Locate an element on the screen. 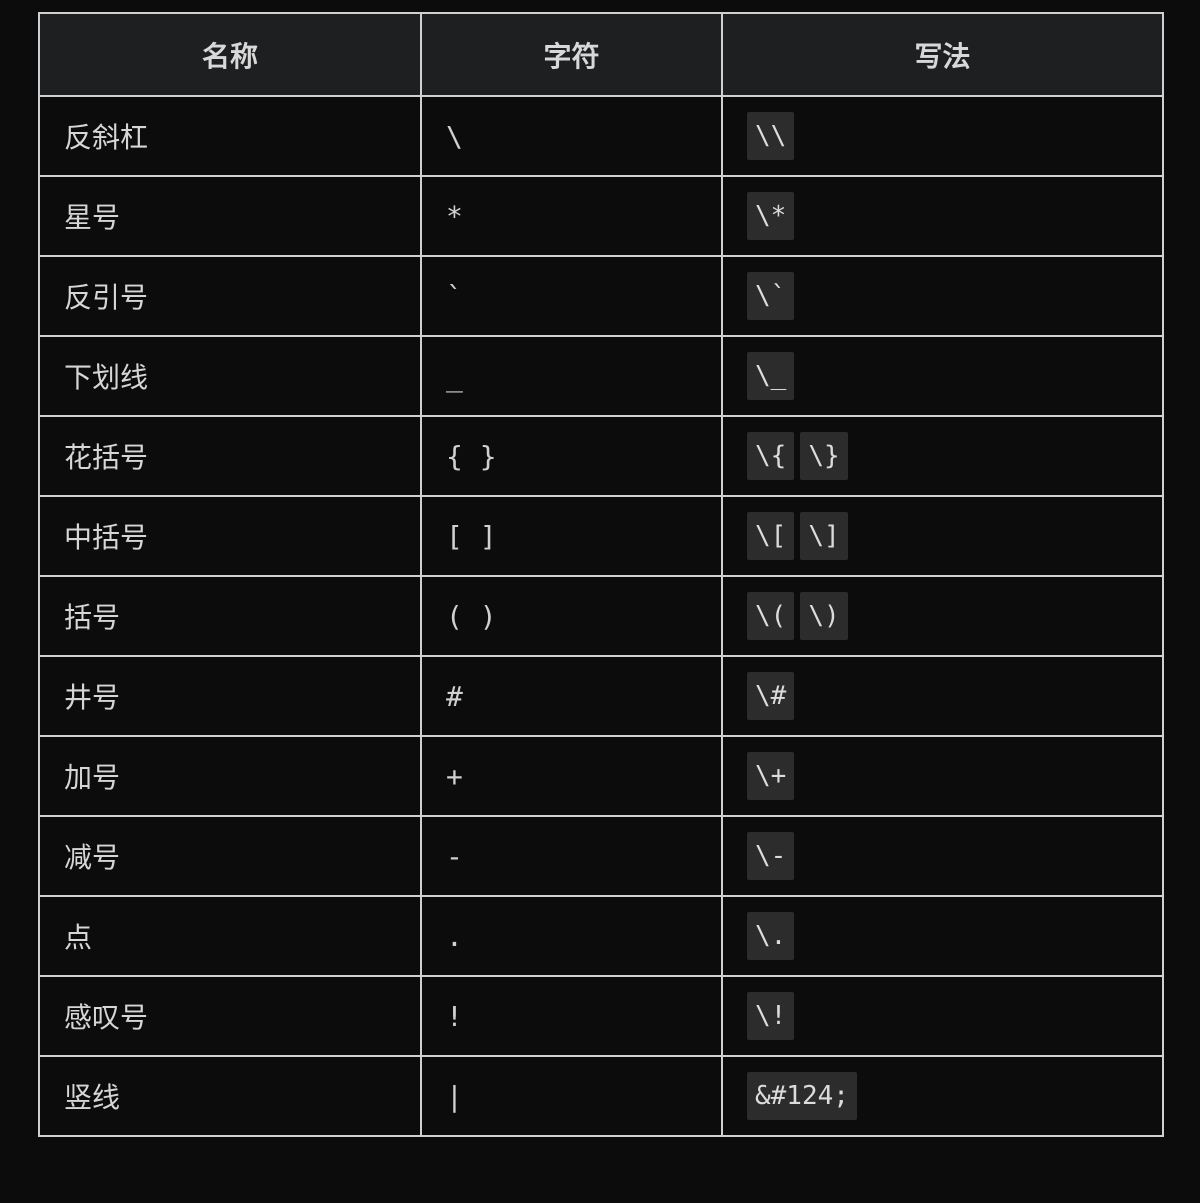  cell-char: ( ) is located at coordinates (571, 616).